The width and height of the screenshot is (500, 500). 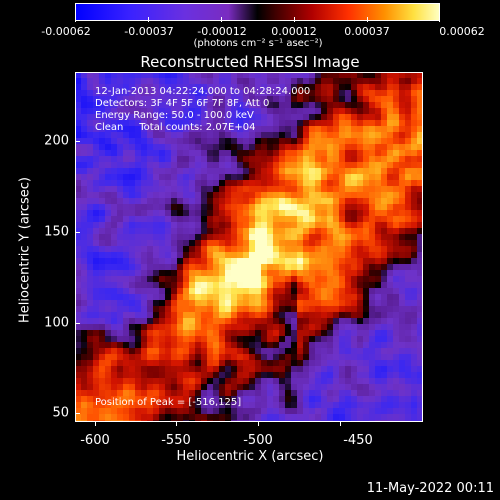 What do you see at coordinates (176, 423) in the screenshot?
I see `x-tick` at bounding box center [176, 423].